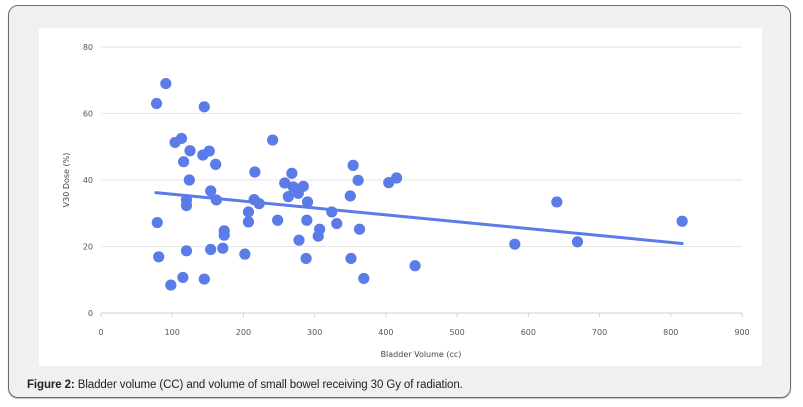 Image resolution: width=803 pixels, height=407 pixels. I want to click on x-tick-label: 300, so click(314, 332).